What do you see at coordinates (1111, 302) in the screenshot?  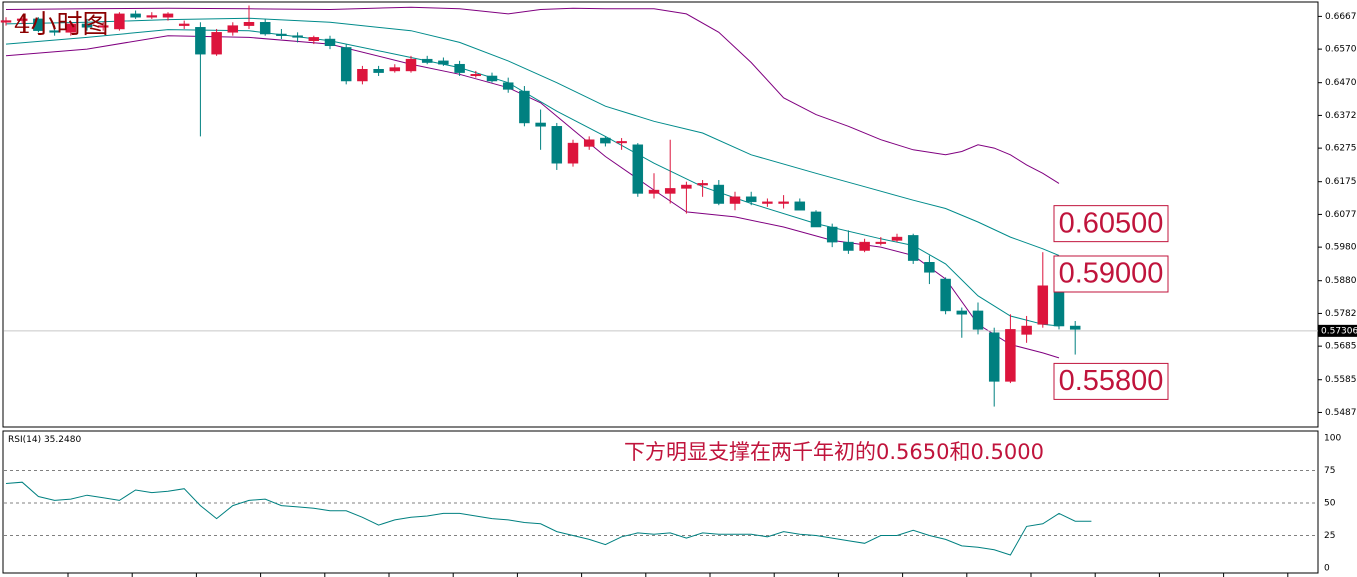 I see `level-labels: 0.60500 0.59000 0.55800` at bounding box center [1111, 302].